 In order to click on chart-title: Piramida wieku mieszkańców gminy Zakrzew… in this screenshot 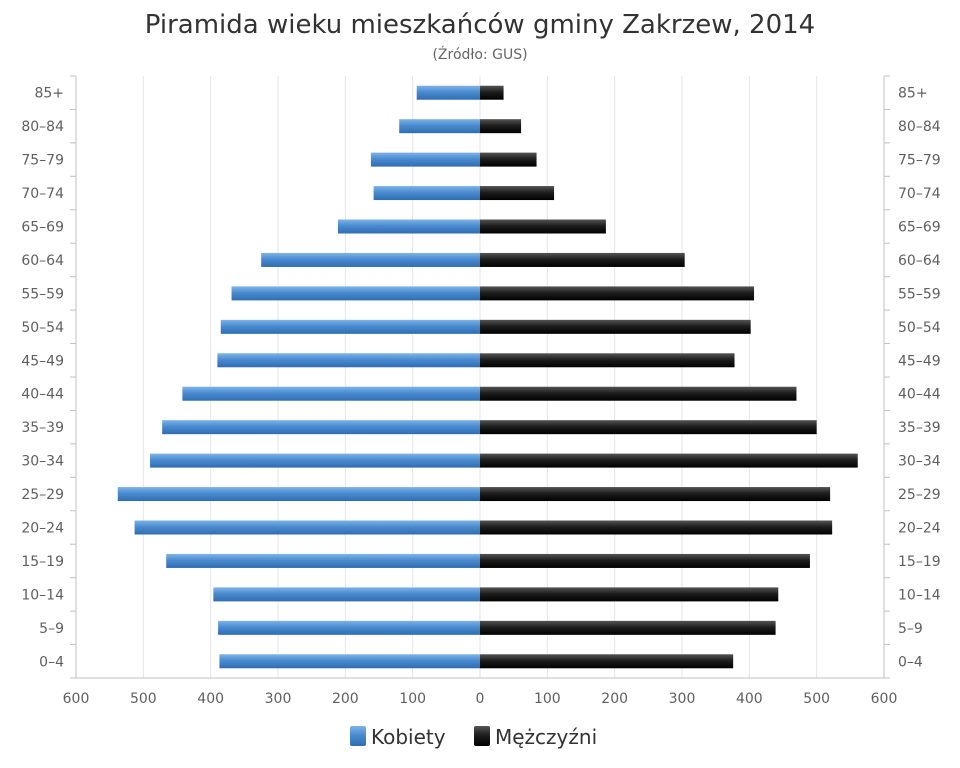, I will do `click(480, 25)`.